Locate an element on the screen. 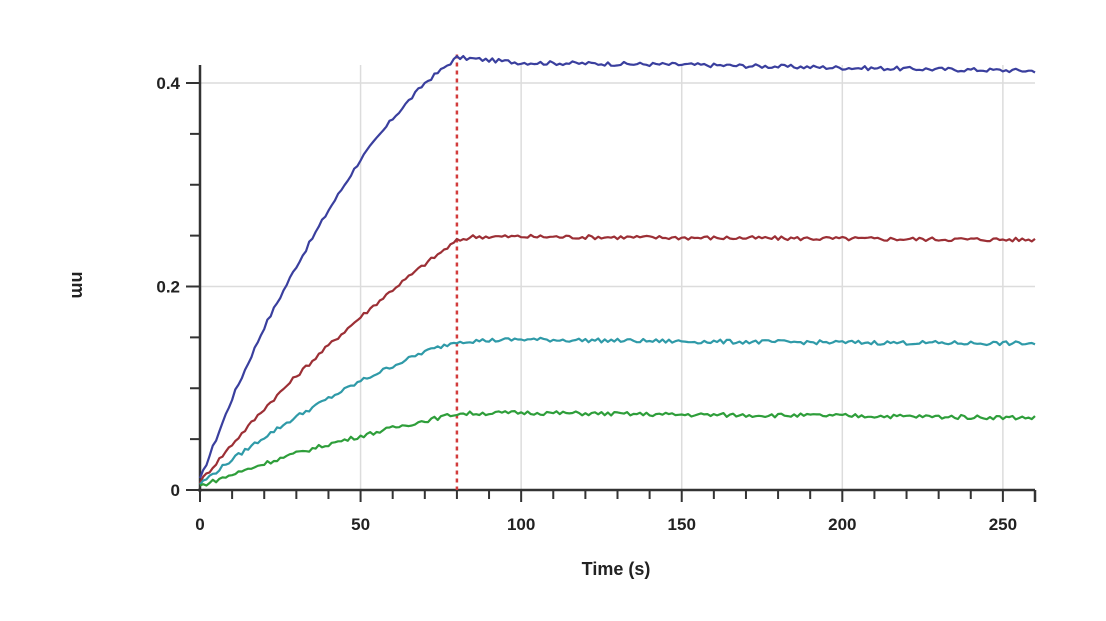 This screenshot has height=621, width=1106. x-axis-title: Time (s) is located at coordinates (616, 569).